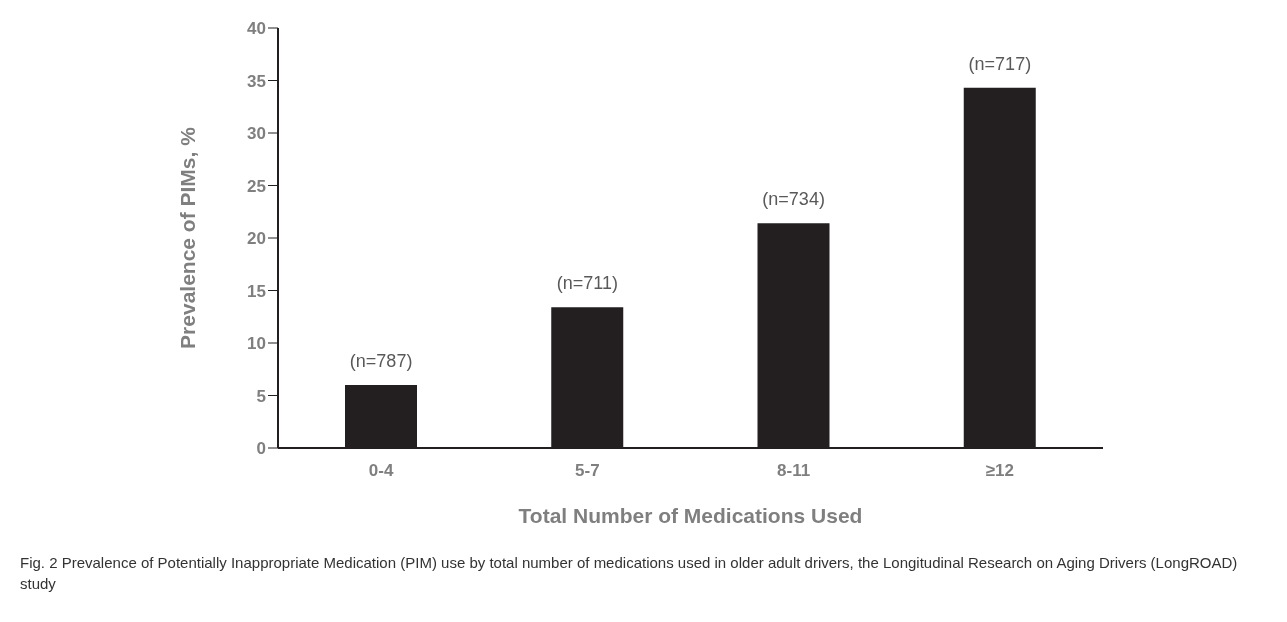 The image size is (1287, 622). Describe the element at coordinates (793, 199) in the screenshot. I see `annotation: (n=734)` at that location.